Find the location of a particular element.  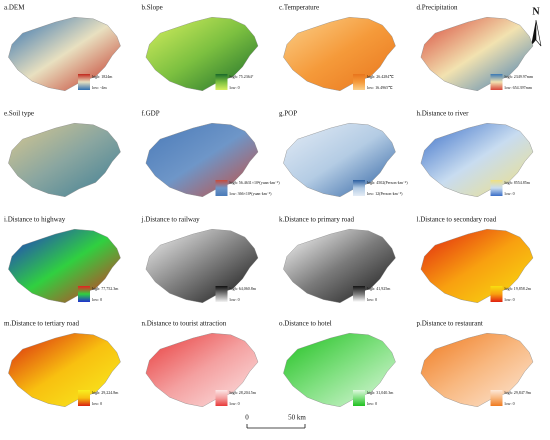

panel-title: i.Distance to highway is located at coordinates (35, 220).